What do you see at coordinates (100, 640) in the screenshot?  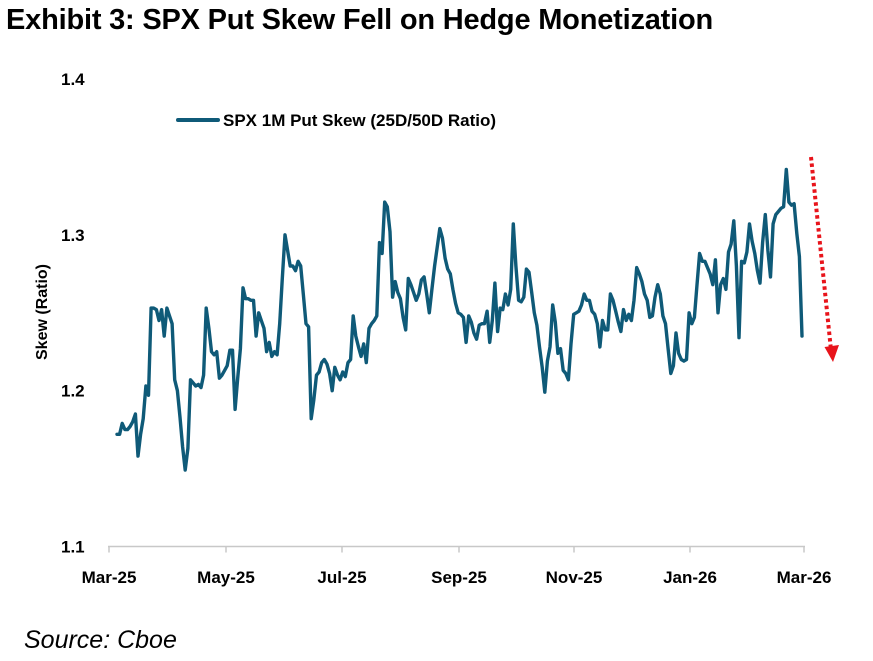 I see `source-note: Source: Cboe` at bounding box center [100, 640].